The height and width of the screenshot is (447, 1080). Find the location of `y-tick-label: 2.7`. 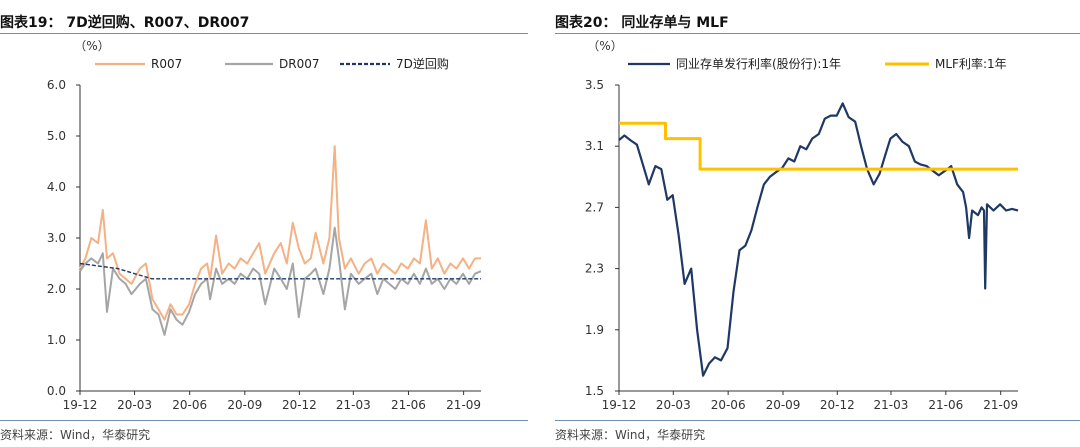

y-tick-label: 2.7 is located at coordinates (594, 207).